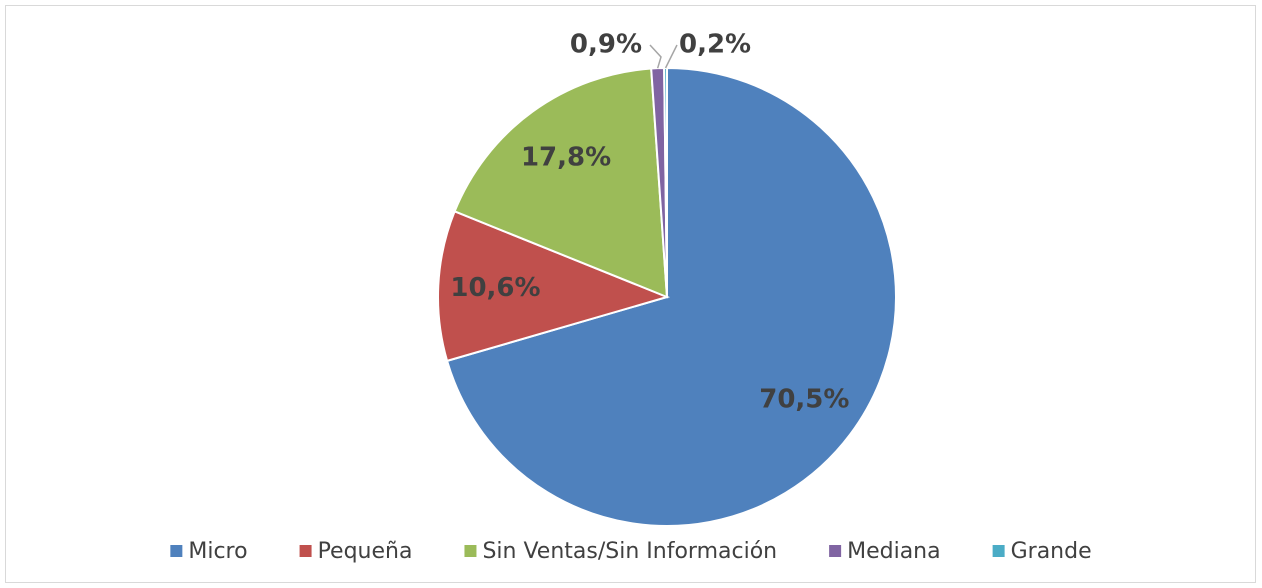 The width and height of the screenshot is (1262, 588). I want to click on legend-label: Micro, so click(217, 551).